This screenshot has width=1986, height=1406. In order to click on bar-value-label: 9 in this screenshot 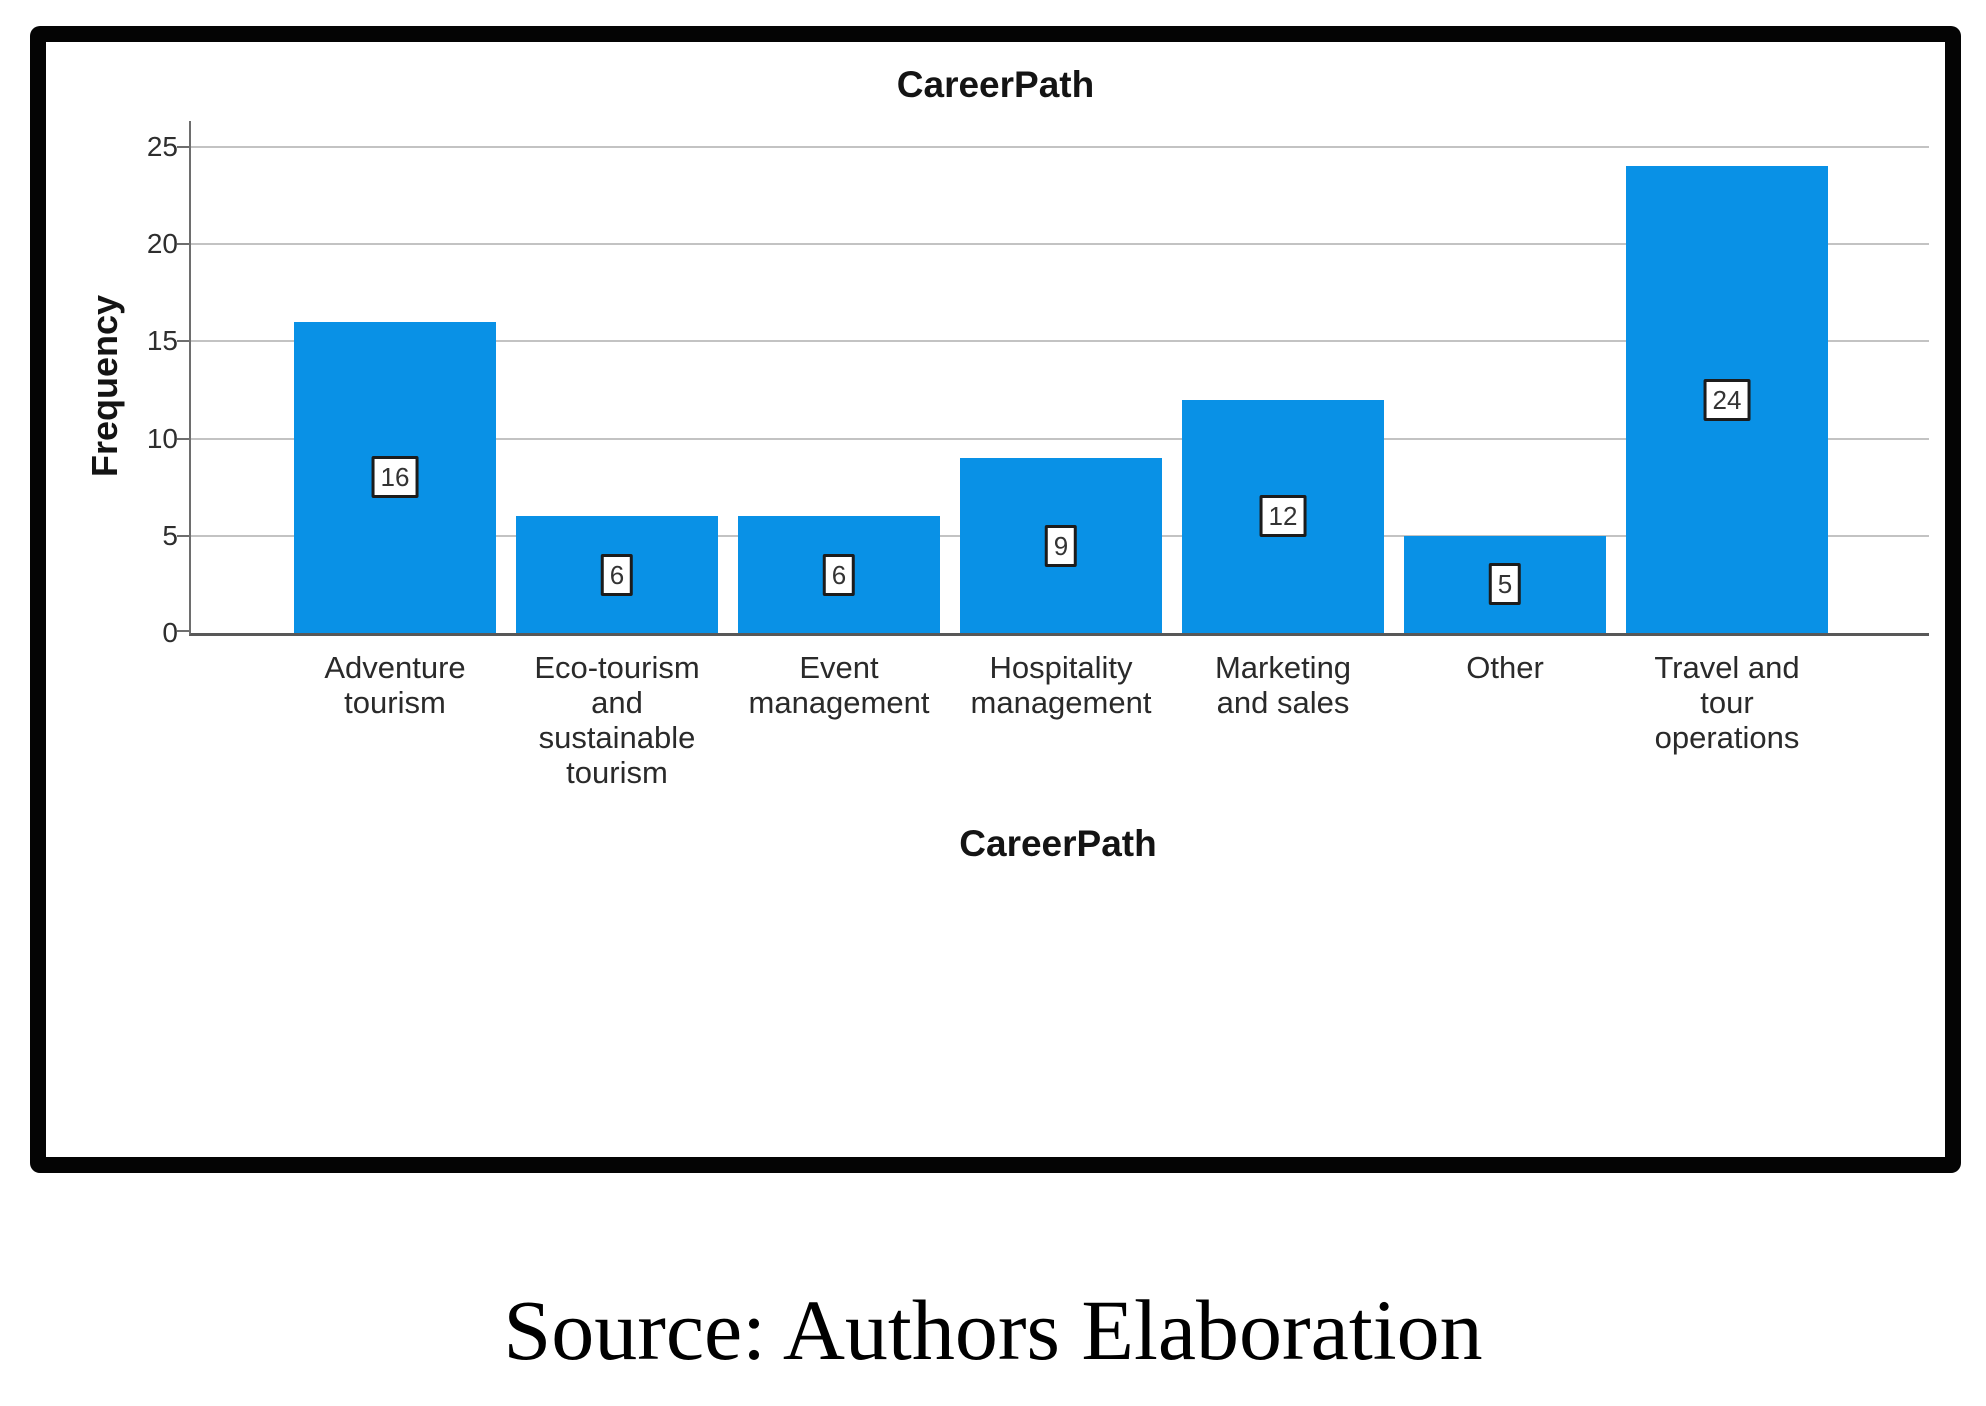, I will do `click(1061, 546)`.